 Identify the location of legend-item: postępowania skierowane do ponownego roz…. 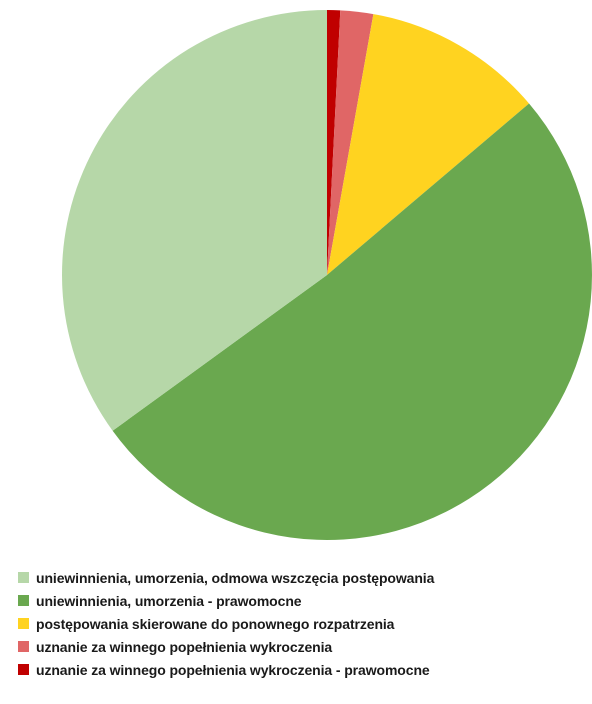
(226, 623).